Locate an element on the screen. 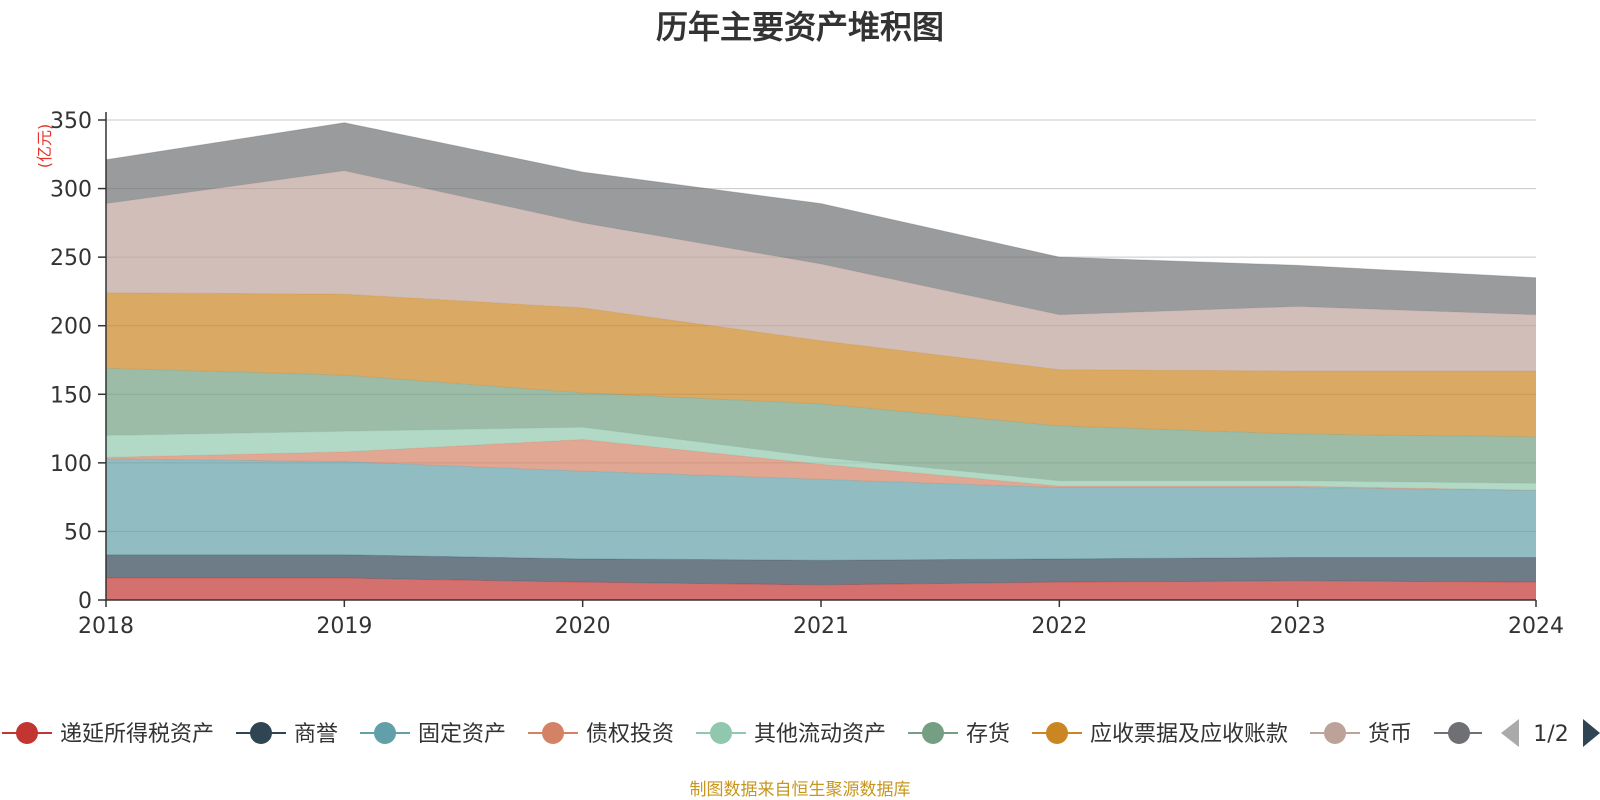 This screenshot has width=1600, height=800. x-tick-label: 2020 is located at coordinates (583, 626).